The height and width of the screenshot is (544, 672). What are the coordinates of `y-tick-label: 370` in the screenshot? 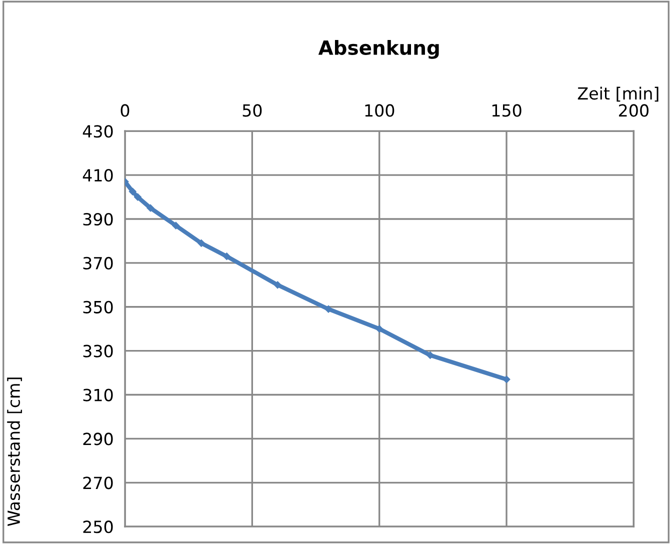 It's located at (98, 263).